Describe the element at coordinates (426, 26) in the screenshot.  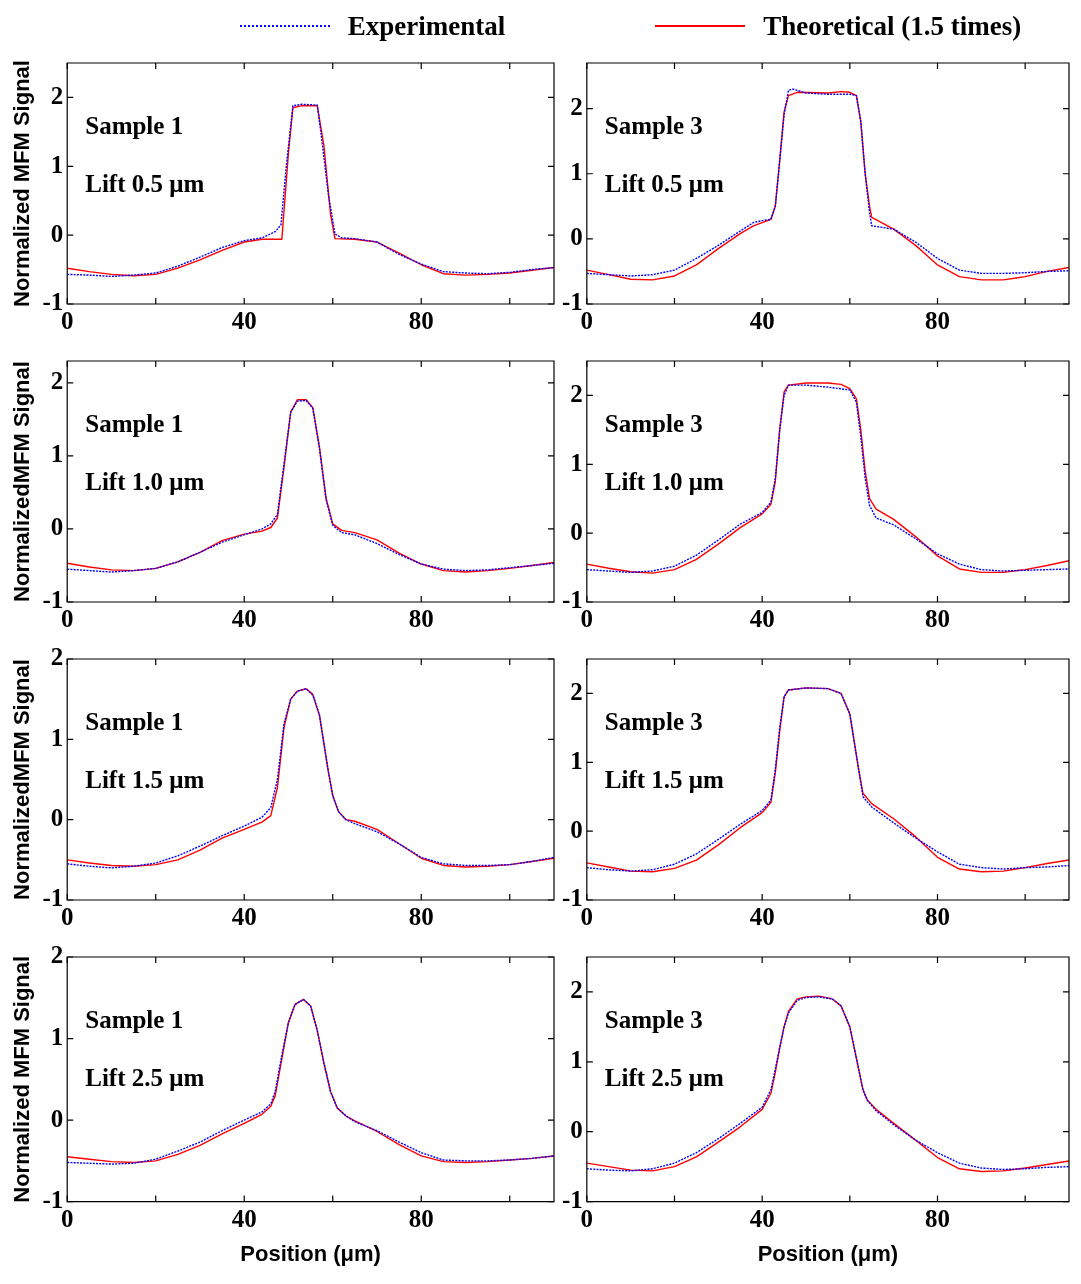
I see `legend-label: Experimental` at that location.